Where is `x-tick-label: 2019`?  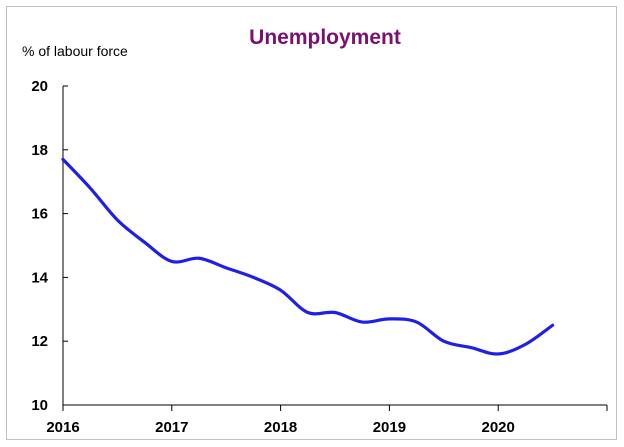 x-tick-label: 2019 is located at coordinates (389, 427).